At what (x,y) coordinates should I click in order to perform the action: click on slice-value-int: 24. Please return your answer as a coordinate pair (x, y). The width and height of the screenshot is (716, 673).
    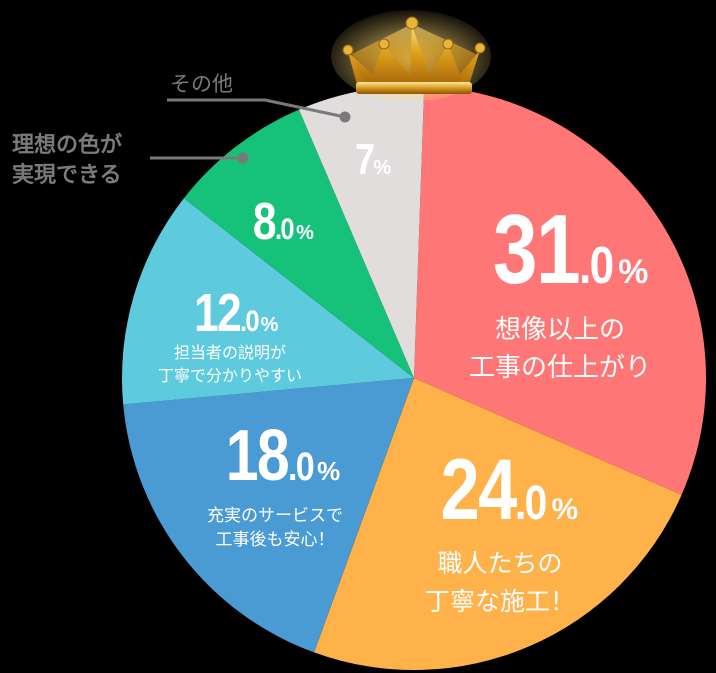
    Looking at the image, I should click on (478, 490).